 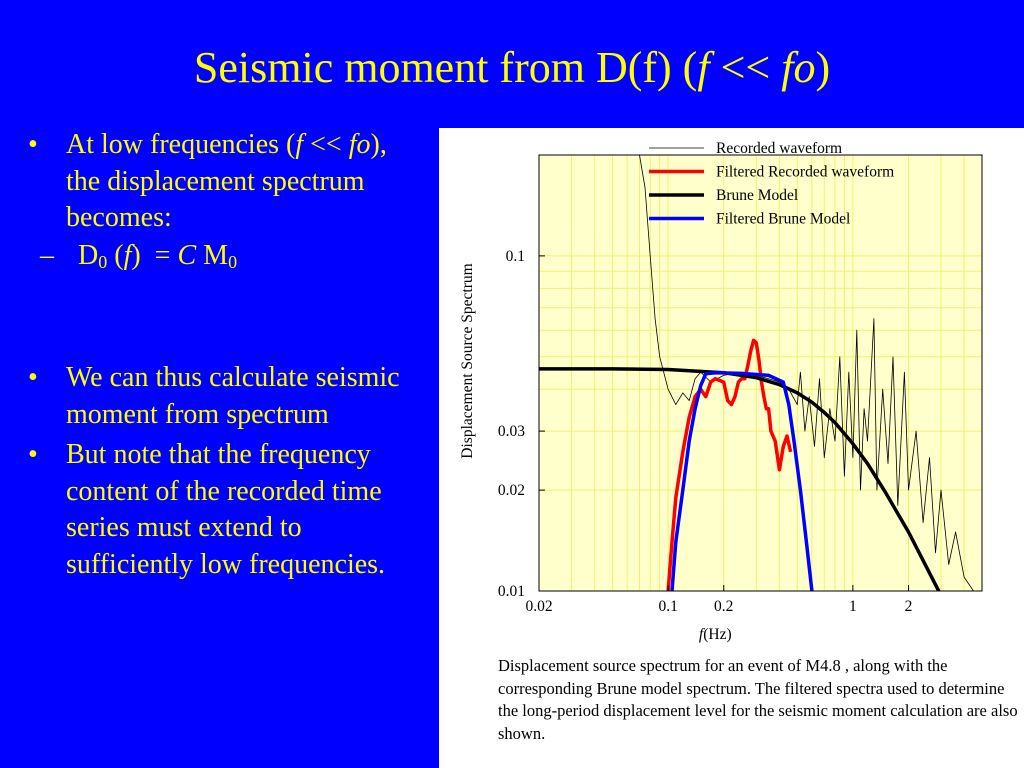 What do you see at coordinates (445, 67) in the screenshot?
I see `title-text: Seismic moment from D(f) (` at bounding box center [445, 67].